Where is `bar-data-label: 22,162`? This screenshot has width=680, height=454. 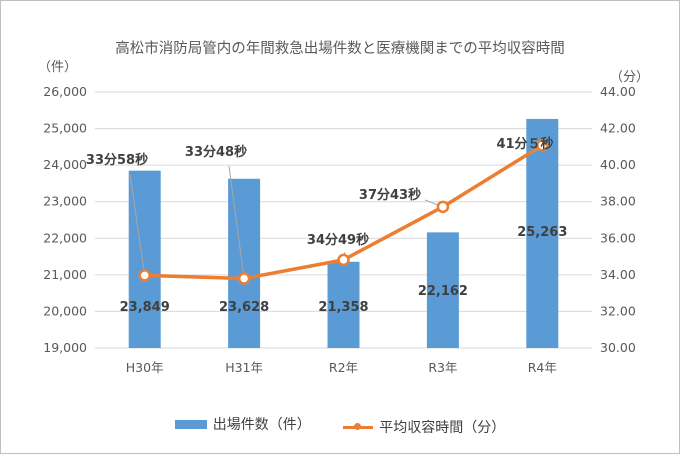 bar-data-label: 22,162 is located at coordinates (443, 291).